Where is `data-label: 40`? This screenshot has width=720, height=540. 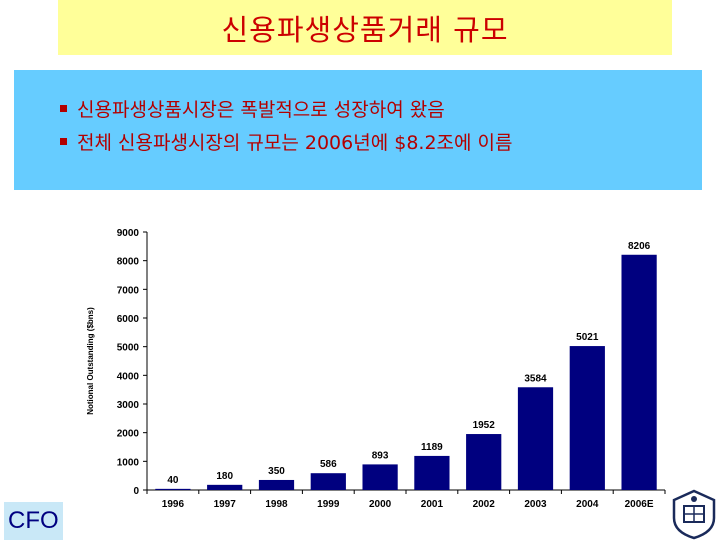 data-label: 40 is located at coordinates (173, 480).